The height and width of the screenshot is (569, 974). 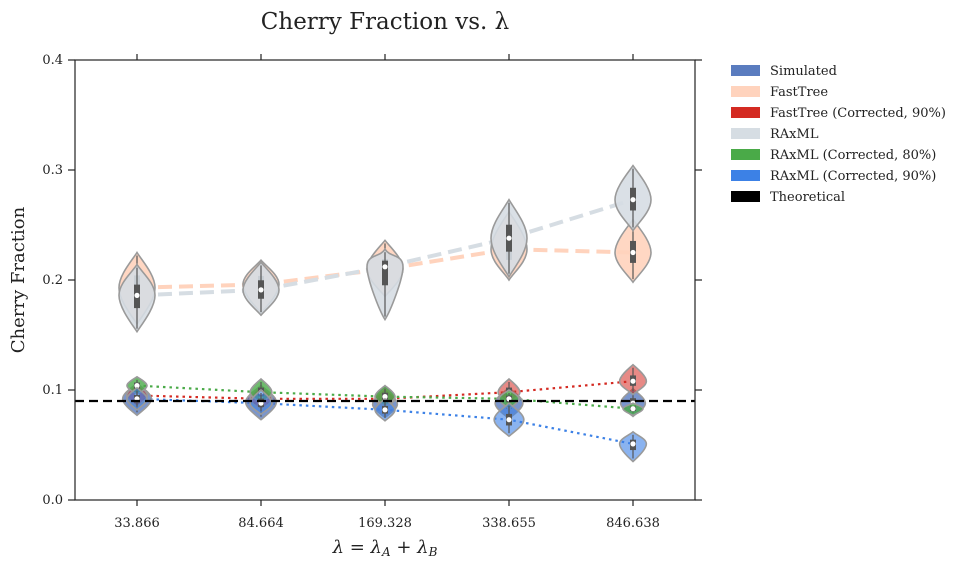 I want to click on x-tick-label: 338.655, so click(x=509, y=523).